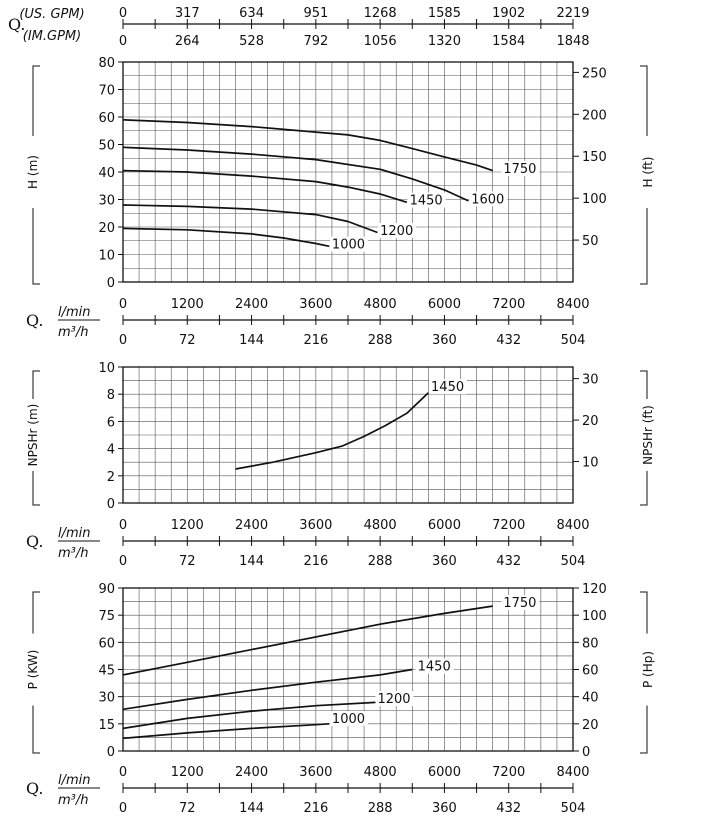  What do you see at coordinates (33, 670) in the screenshot?
I see `y-axis-label: P (KW)` at bounding box center [33, 670].